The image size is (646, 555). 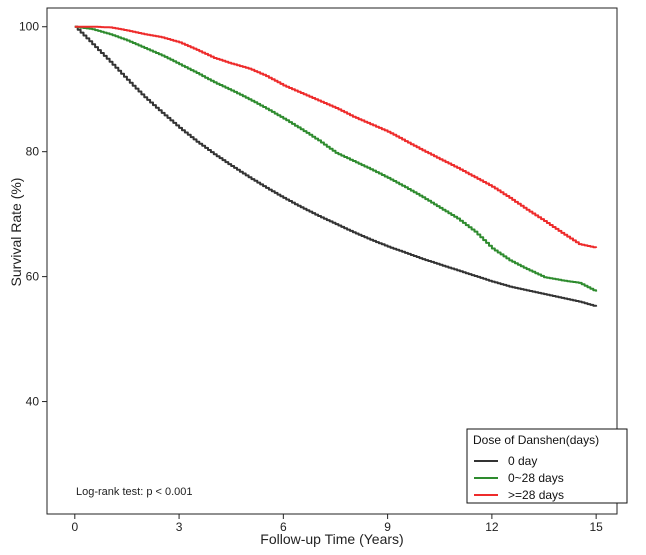 I want to click on x-tick-label: 0, so click(x=74, y=527).